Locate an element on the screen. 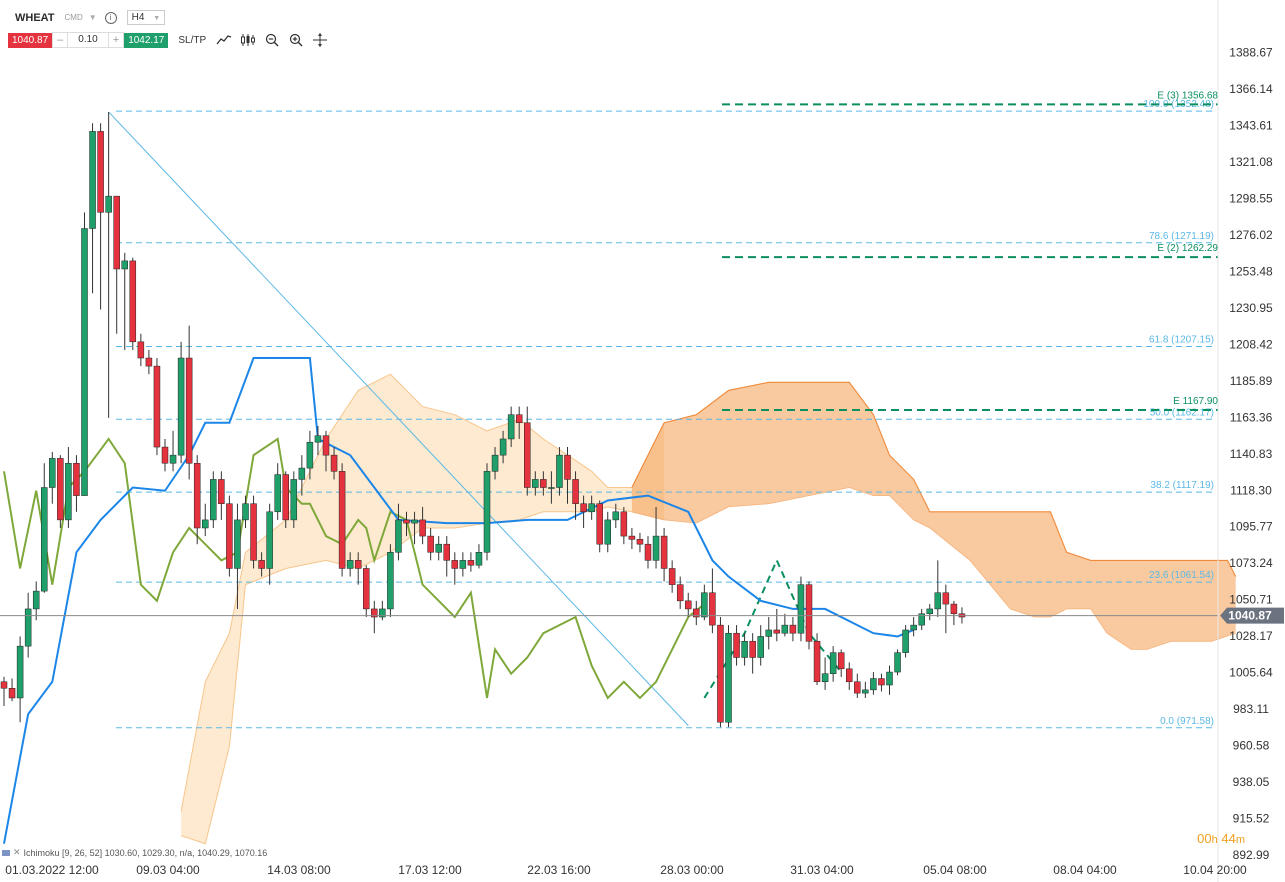 The image size is (1285, 882). y-tick-label: 1050.71 is located at coordinates (1251, 600).